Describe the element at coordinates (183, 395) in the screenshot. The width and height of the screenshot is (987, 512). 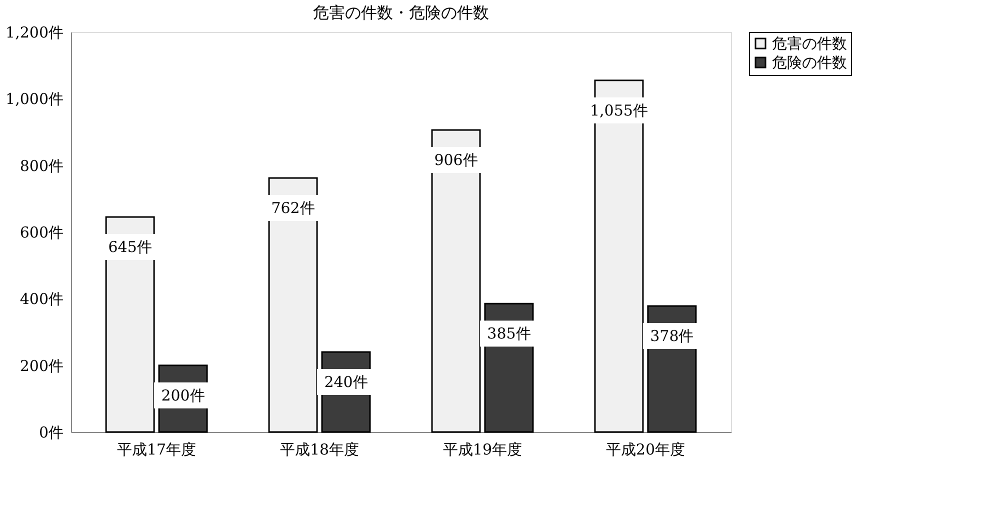
I see `data-label: 200件` at that location.